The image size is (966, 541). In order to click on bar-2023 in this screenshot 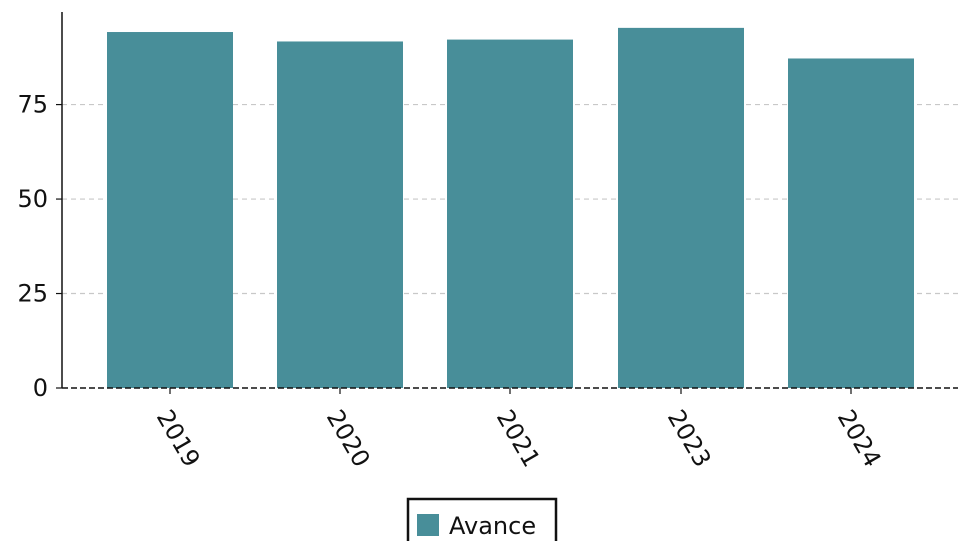, I will do `click(681, 207)`.